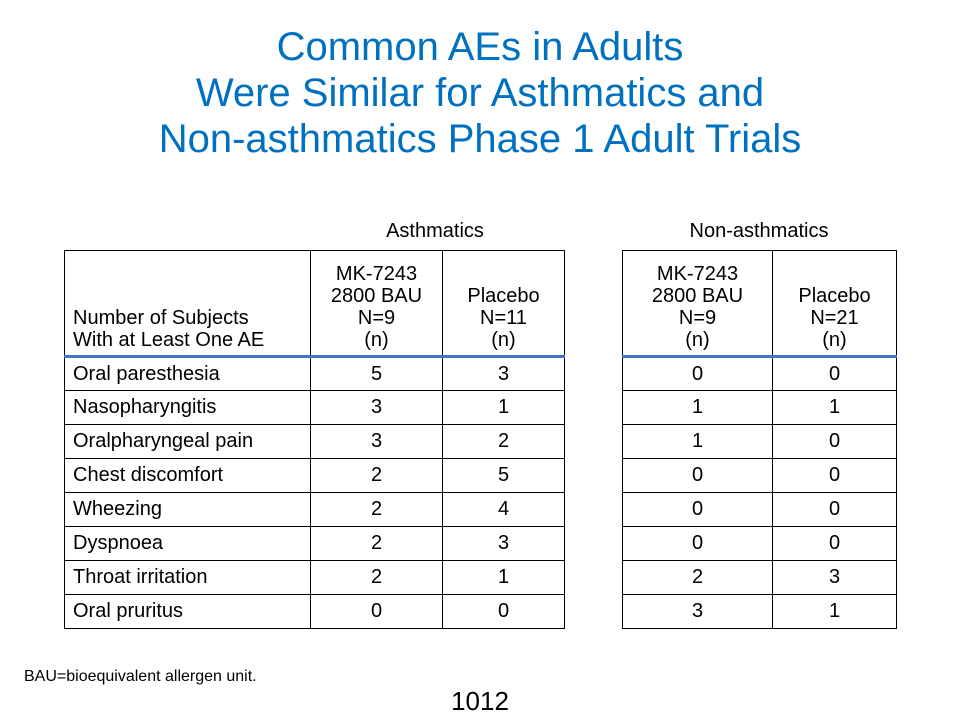  What do you see at coordinates (187, 304) in the screenshot?
I see `row-label-header: Number of Subjects With at Least One AE` at bounding box center [187, 304].